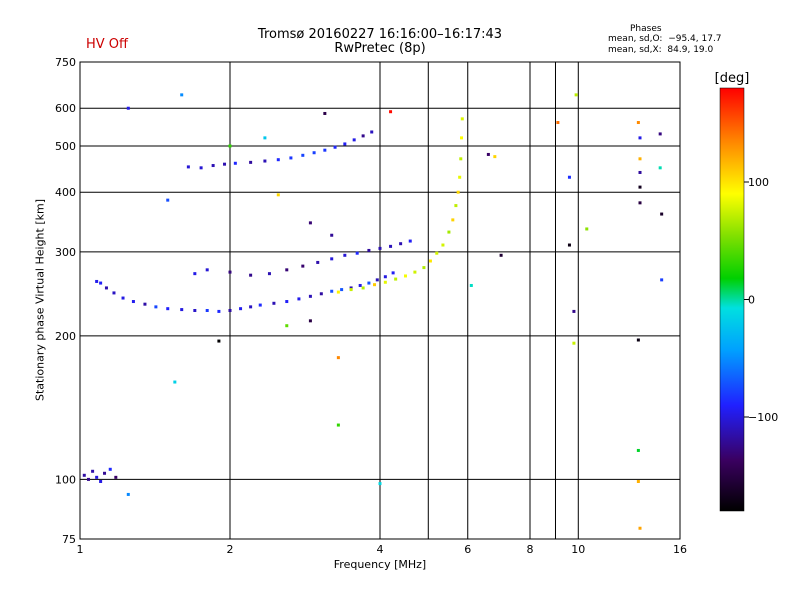  What do you see at coordinates (661, 50) in the screenshot?
I see `phase-stats-x: mean, sd,X: 84.9, 19.0` at bounding box center [661, 50].